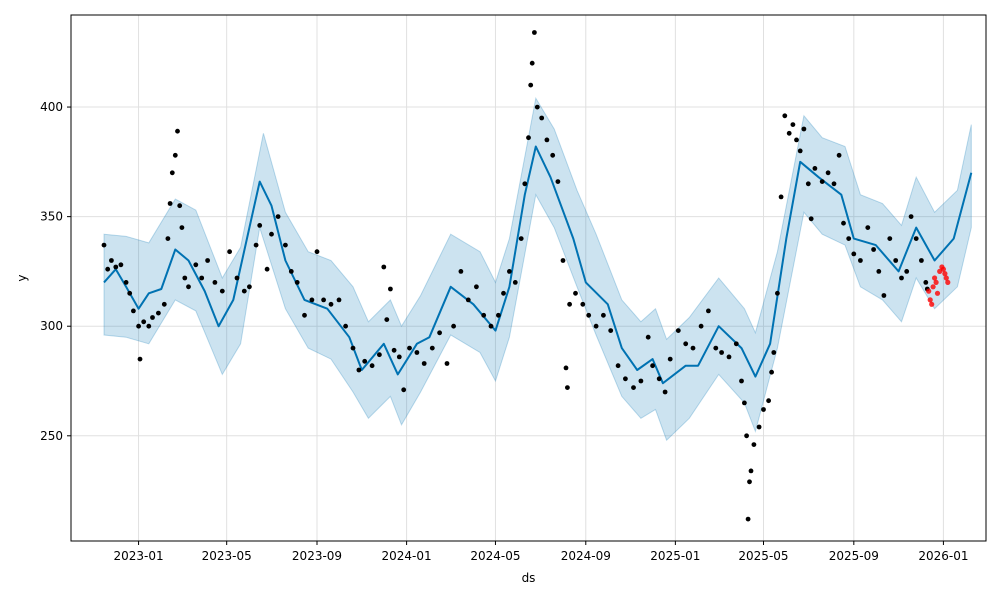 This screenshot has width=1000, height=604. Describe the element at coordinates (675, 556) in the screenshot. I see `x-tick-label: 2025-01` at that location.